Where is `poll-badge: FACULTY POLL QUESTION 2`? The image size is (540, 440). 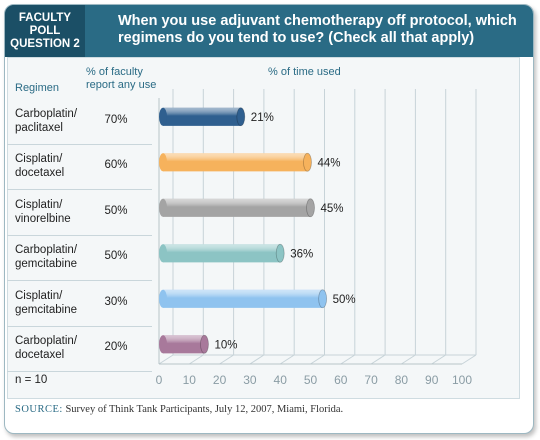 poll-badge: FACULTY POLL QUESTION 2 is located at coordinates (45, 31).